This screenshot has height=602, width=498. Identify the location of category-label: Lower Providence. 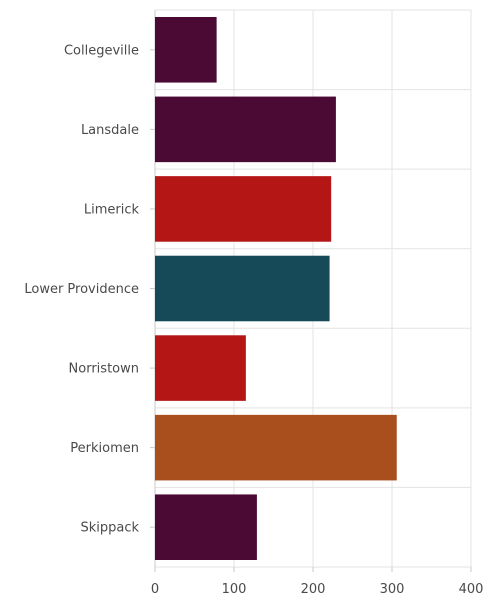
(81, 289).